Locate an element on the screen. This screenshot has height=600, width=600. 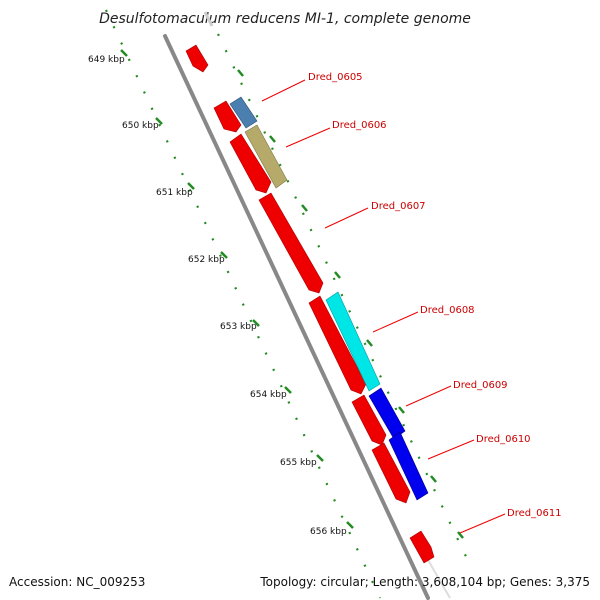
kbp-label: 654 kbp is located at coordinates (268, 395).